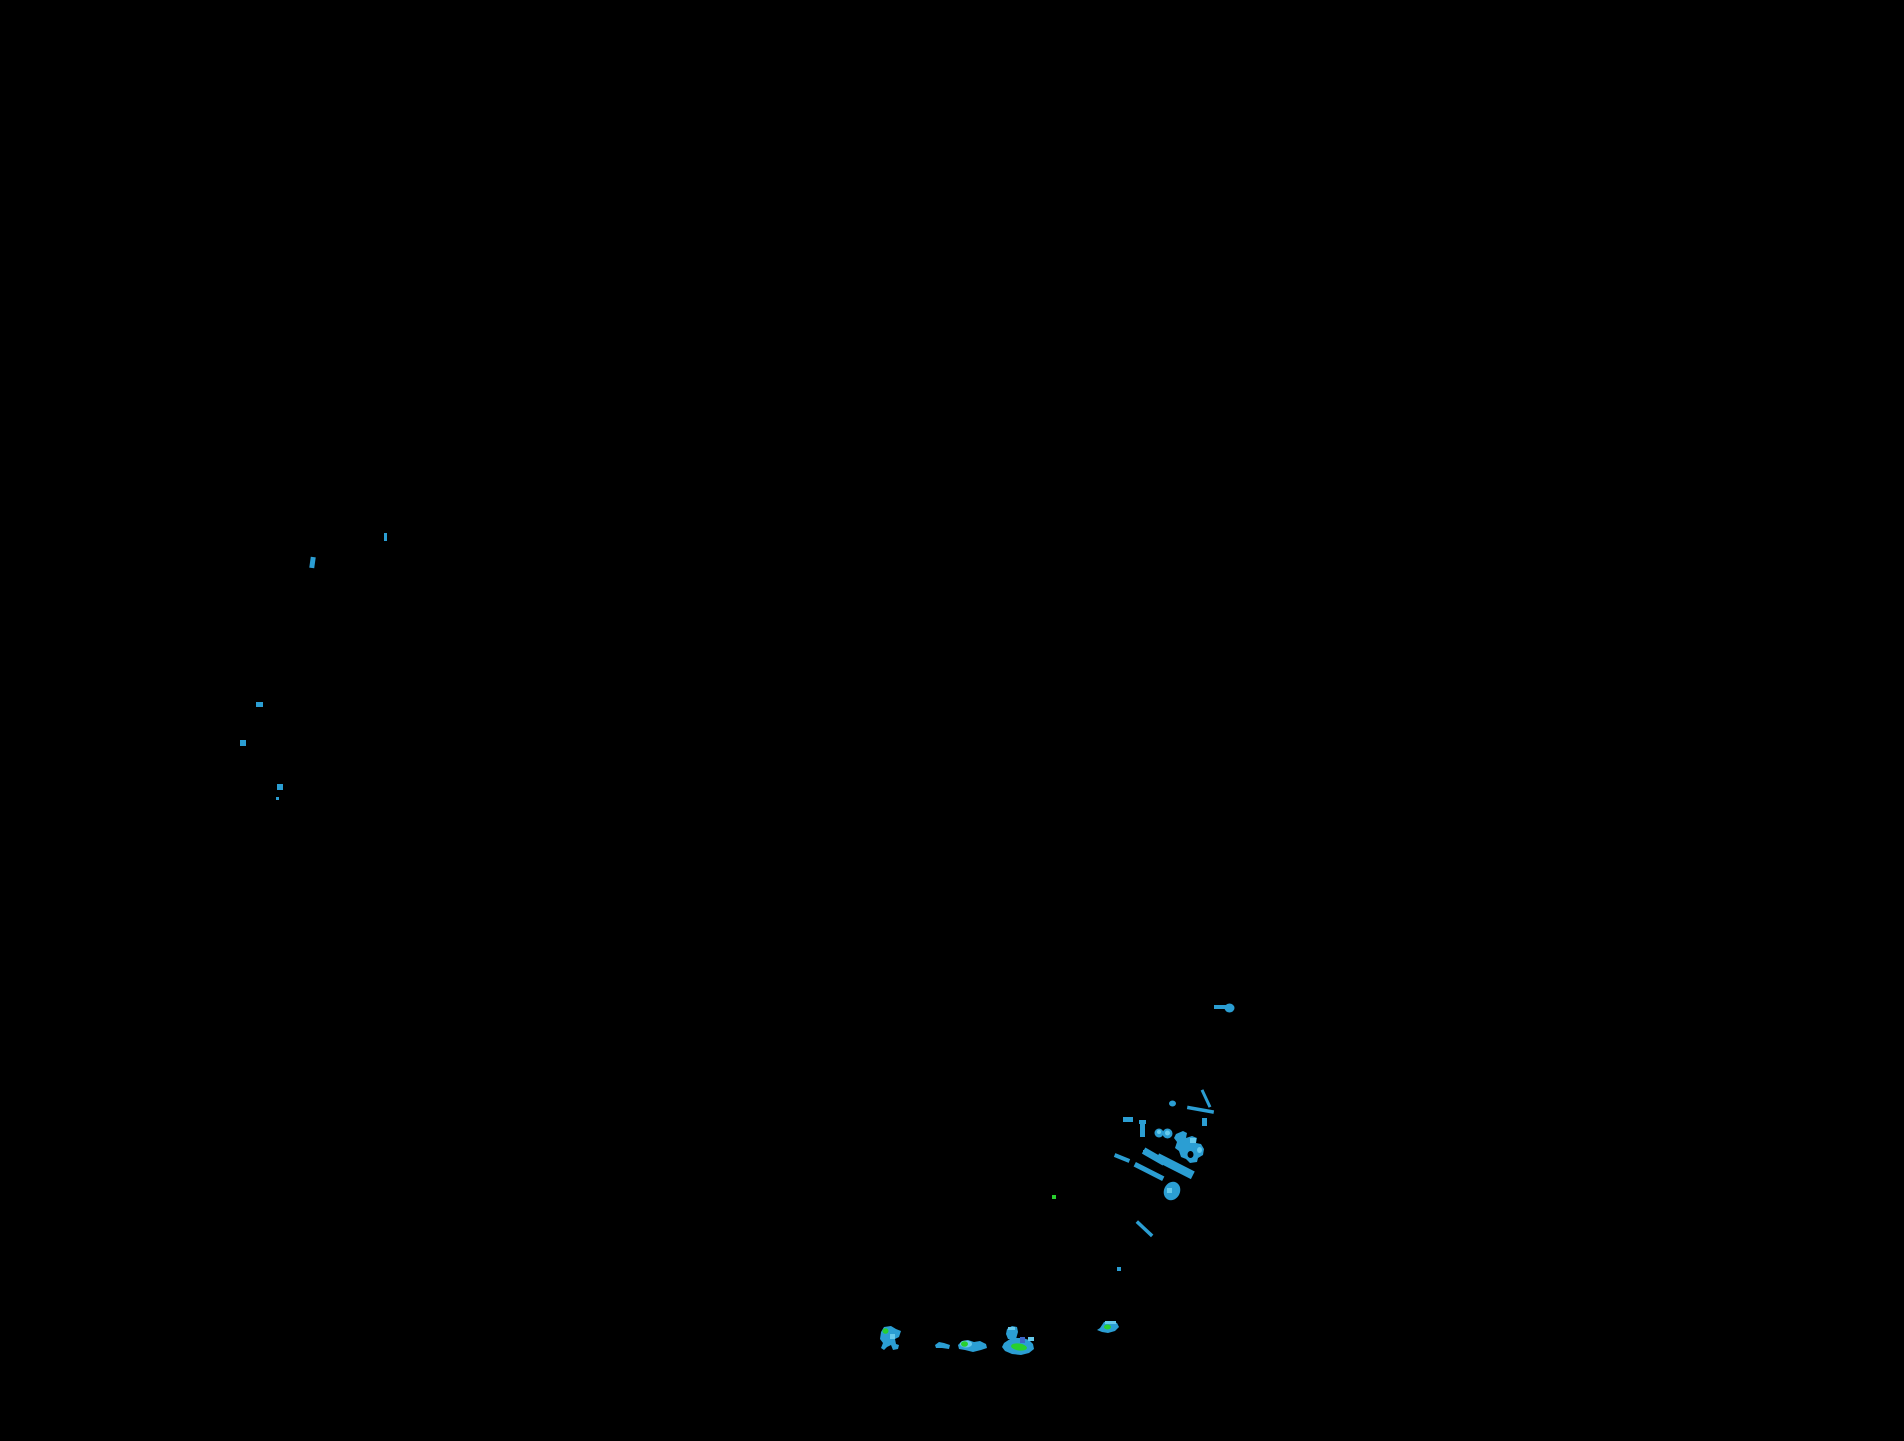 This screenshot has height=1441, width=1904. What do you see at coordinates (1031, 1339) in the screenshot?
I see `cell4-edge-light` at bounding box center [1031, 1339].